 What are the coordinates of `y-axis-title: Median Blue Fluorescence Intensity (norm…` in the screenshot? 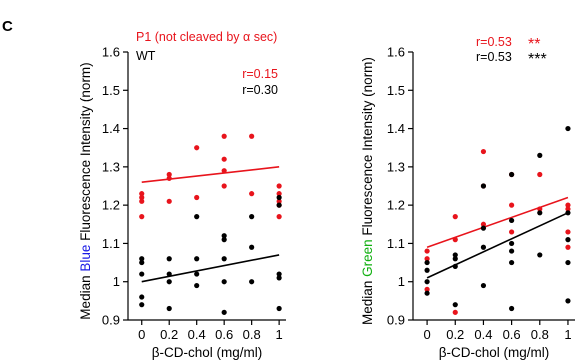 It's located at (85, 190).